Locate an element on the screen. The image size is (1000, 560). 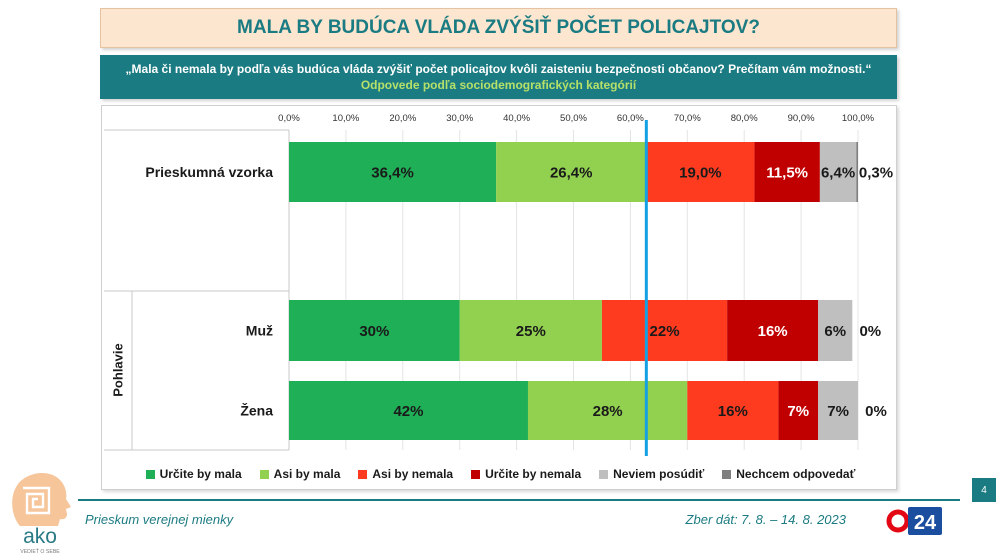
legend-item: Určite by nemala is located at coordinates (526, 474).